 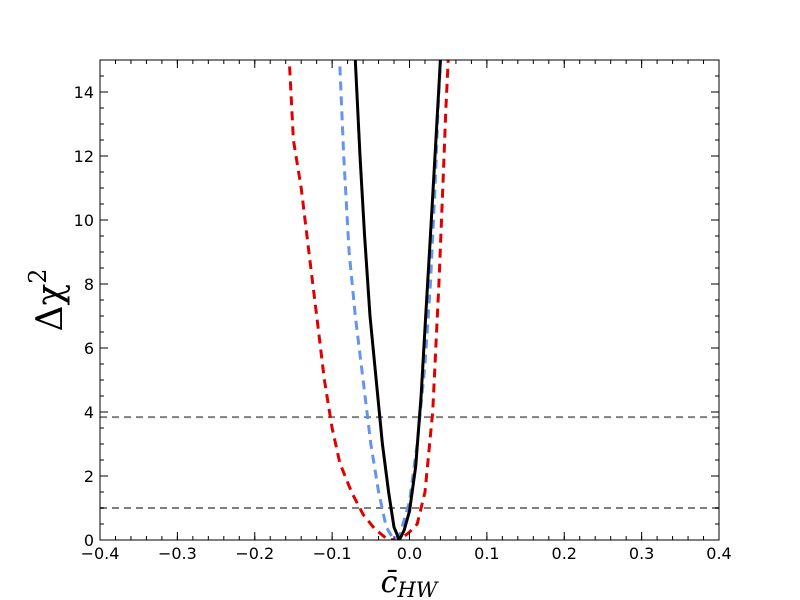 What do you see at coordinates (89, 284) in the screenshot?
I see `y-tick-label: 8` at bounding box center [89, 284].